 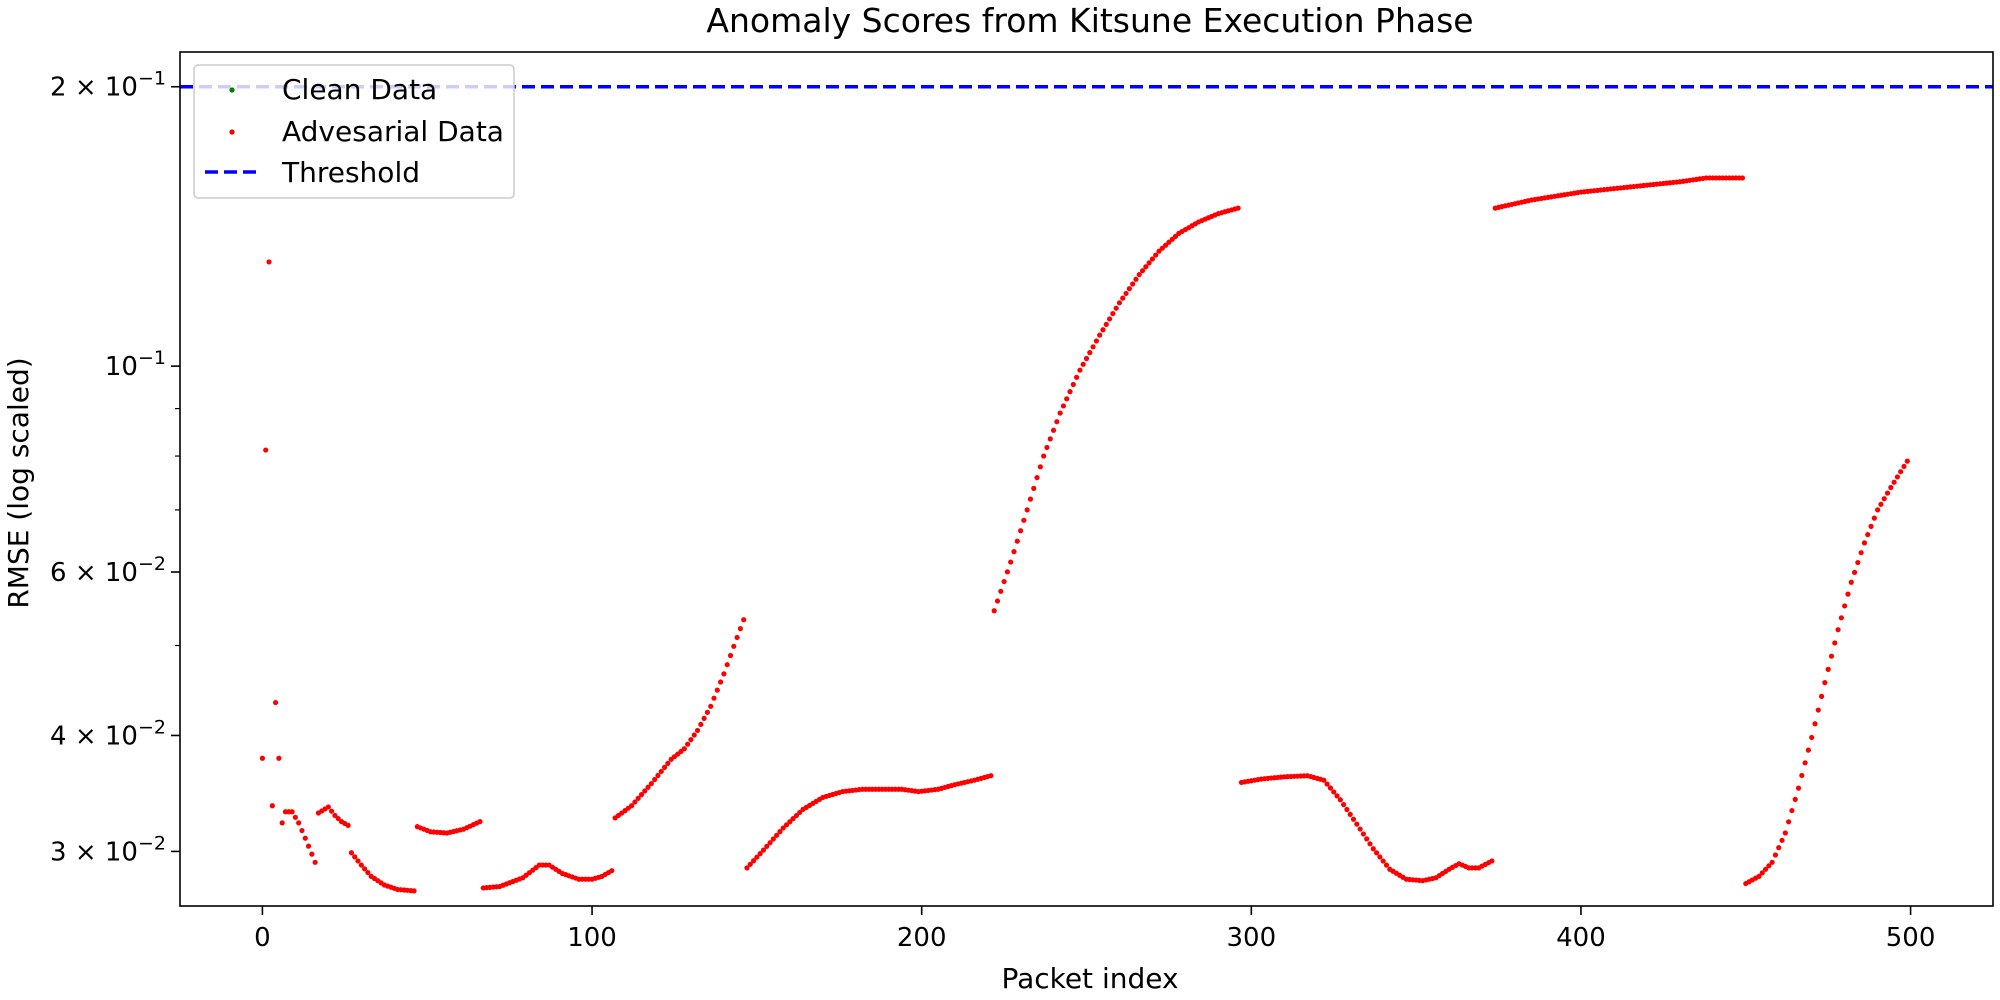 I want to click on legend: Clean Data Advesarial Data Threshold, so click(x=354, y=131).